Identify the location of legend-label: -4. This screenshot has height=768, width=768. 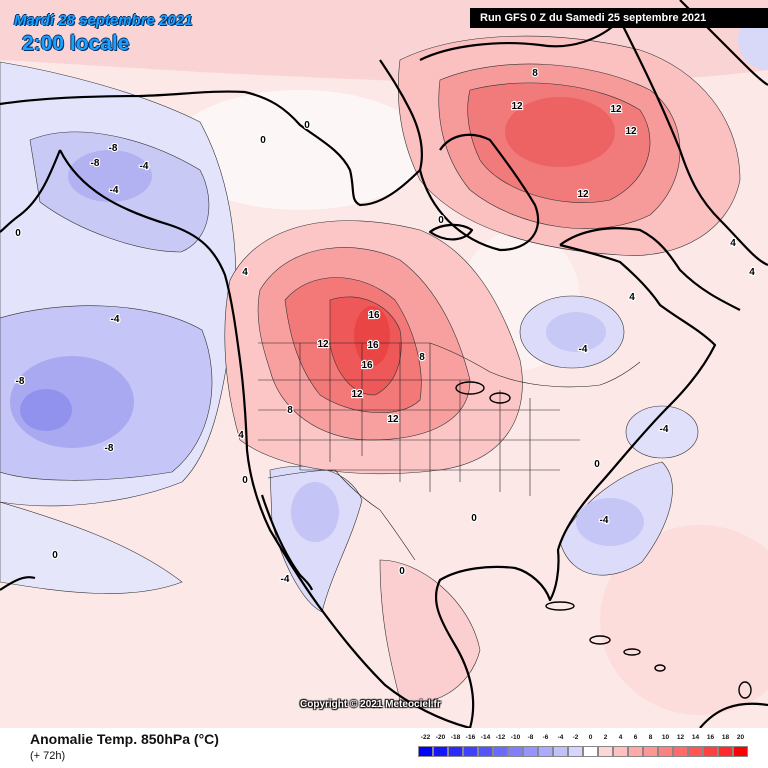
(560, 737).